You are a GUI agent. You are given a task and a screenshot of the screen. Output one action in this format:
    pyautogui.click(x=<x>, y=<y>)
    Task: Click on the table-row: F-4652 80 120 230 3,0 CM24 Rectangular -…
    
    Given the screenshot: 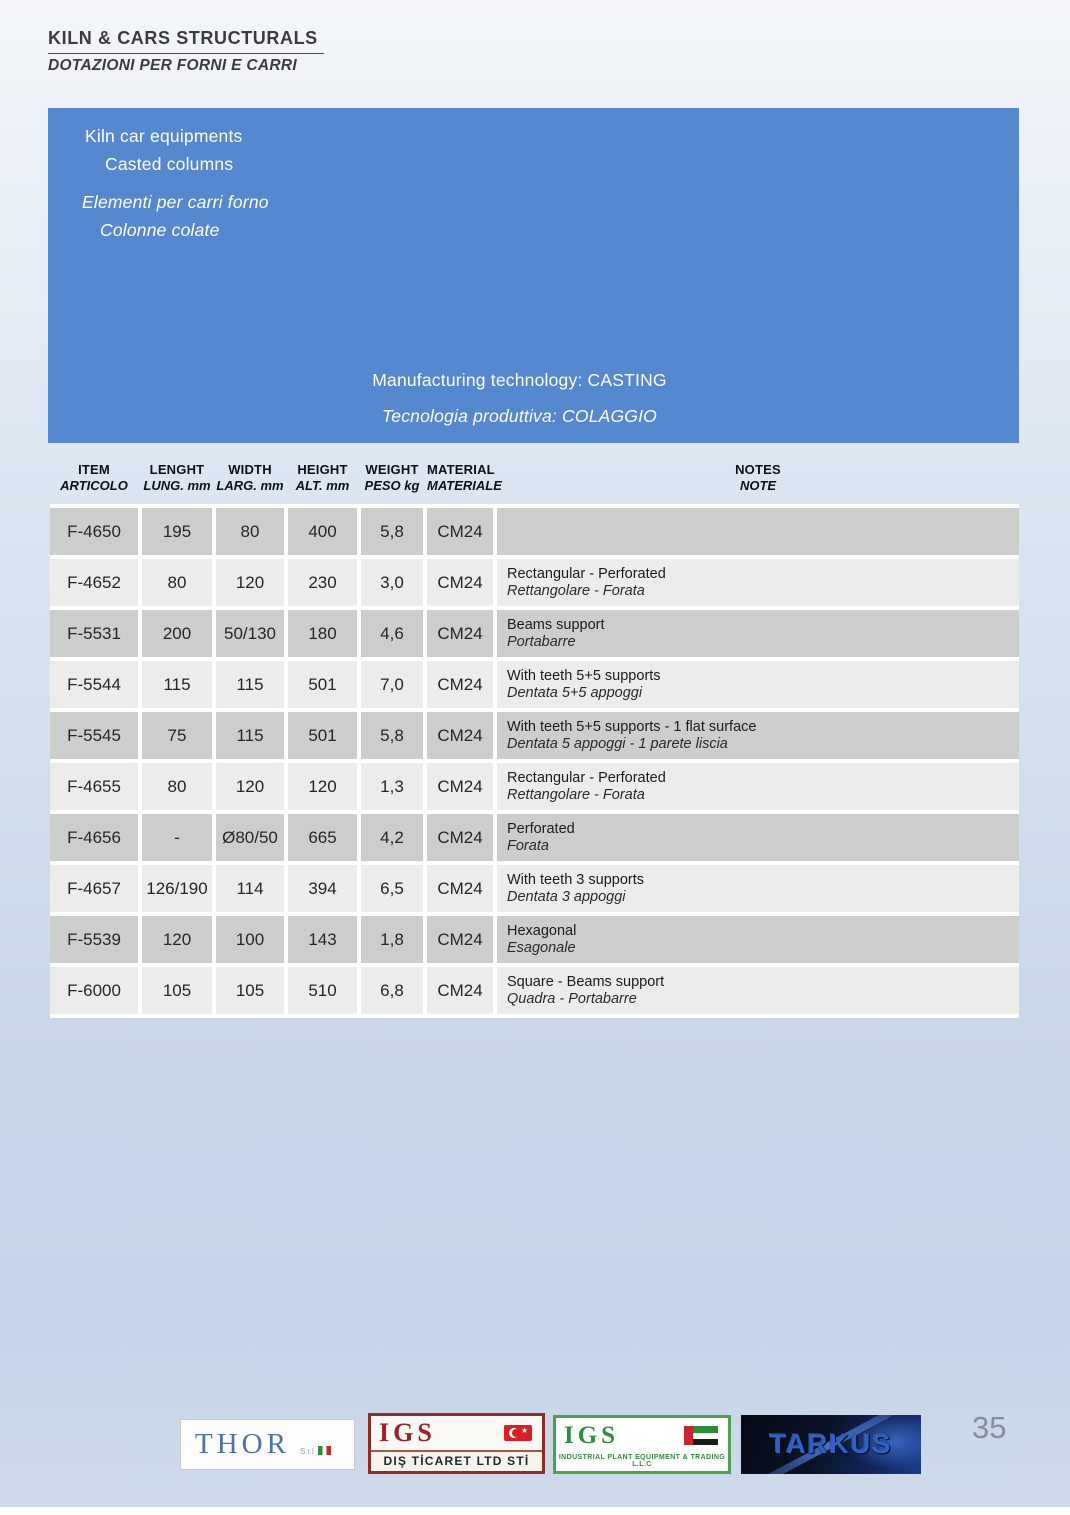 What is the action you would take?
    pyautogui.click(x=534, y=582)
    